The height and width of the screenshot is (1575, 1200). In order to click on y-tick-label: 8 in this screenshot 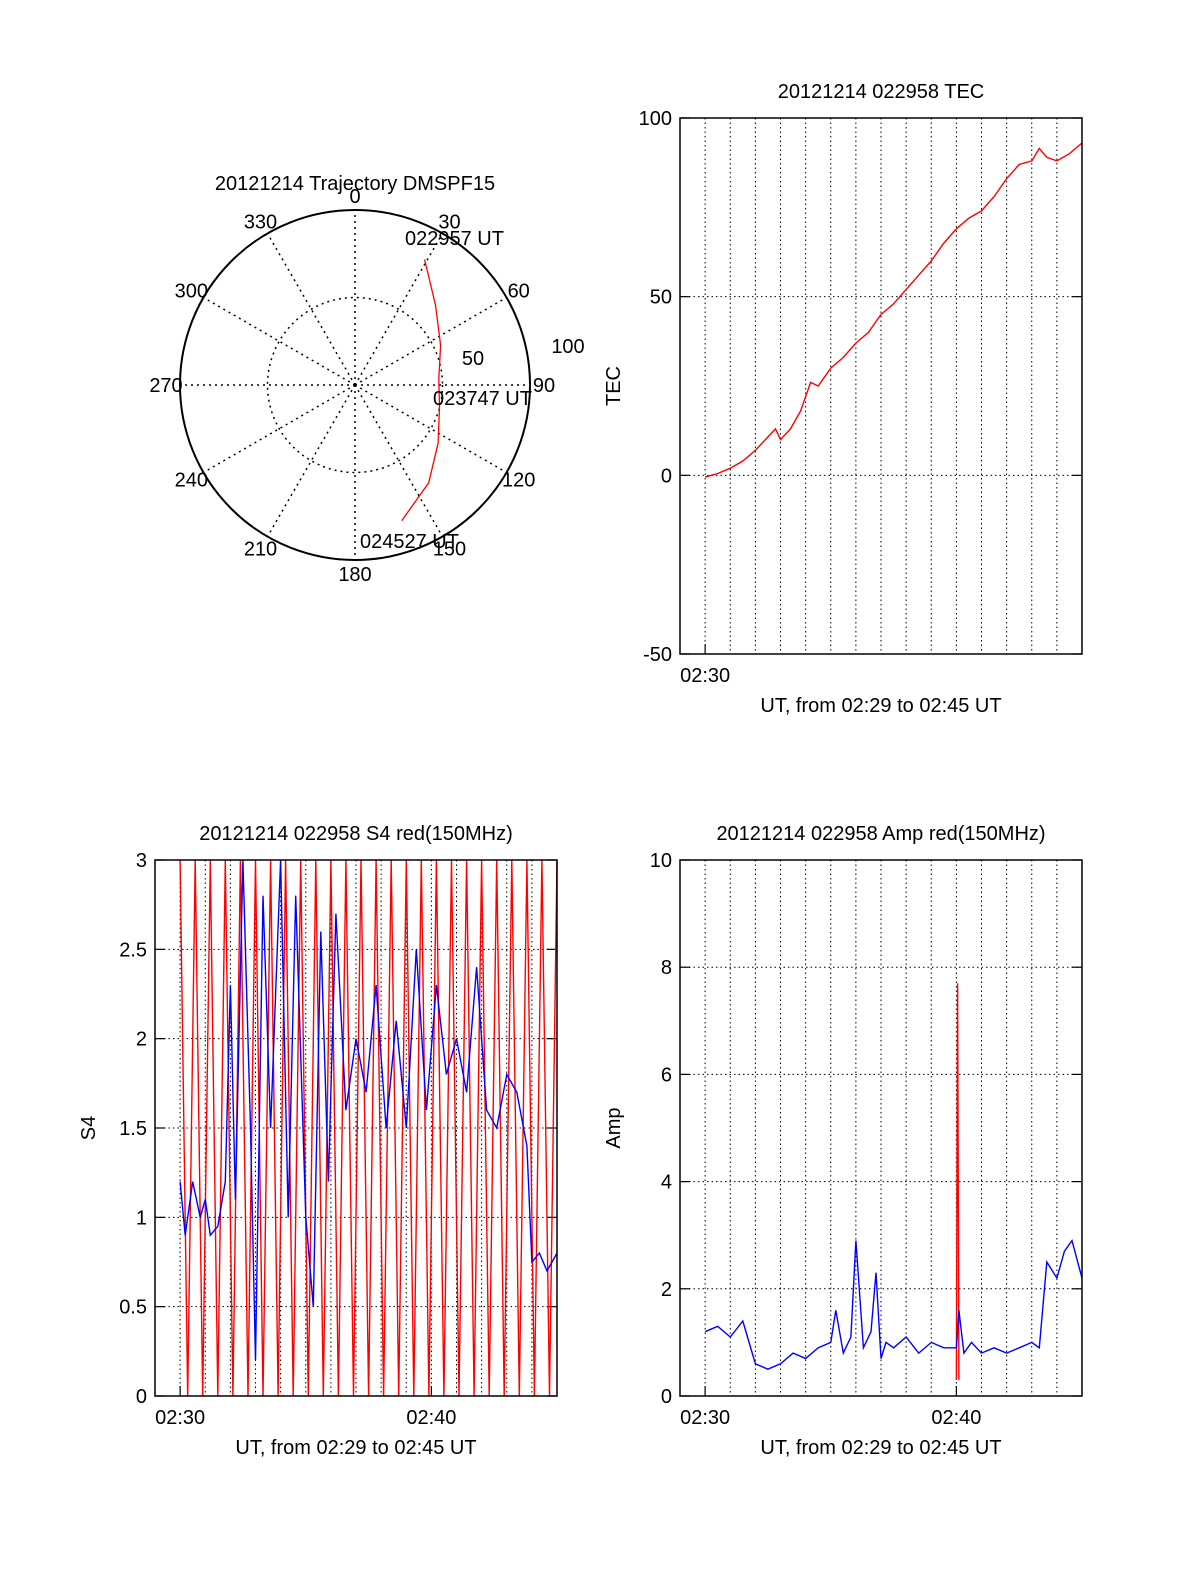, I will do `click(666, 968)`.